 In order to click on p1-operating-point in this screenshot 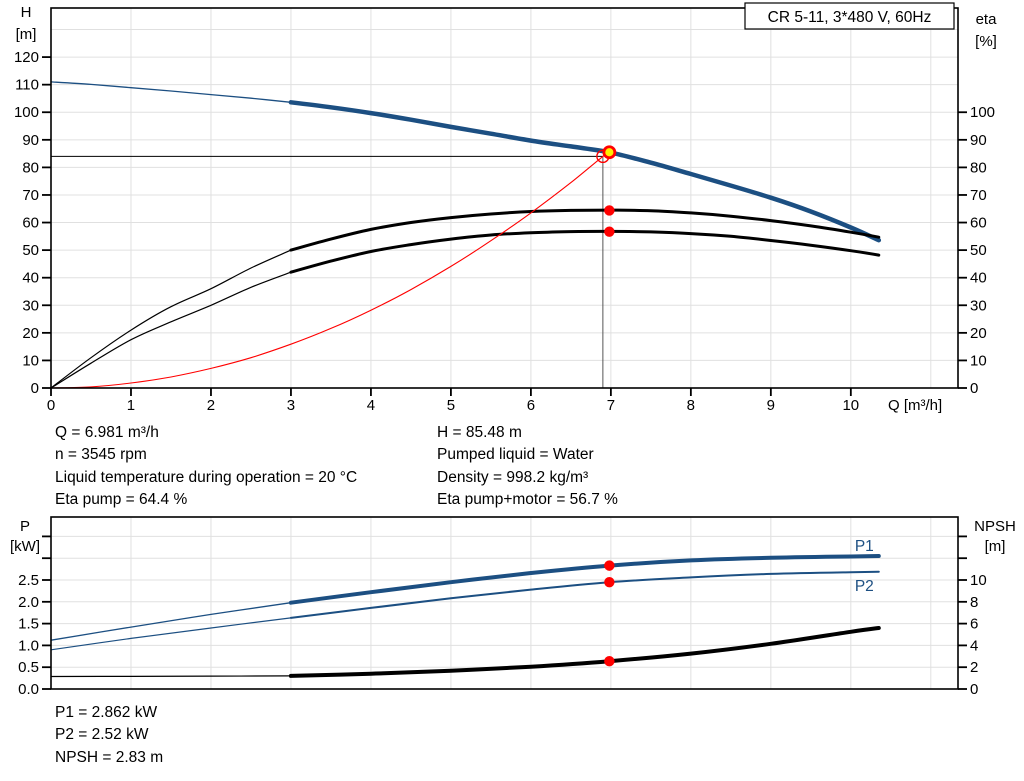, I will do `click(609, 565)`.